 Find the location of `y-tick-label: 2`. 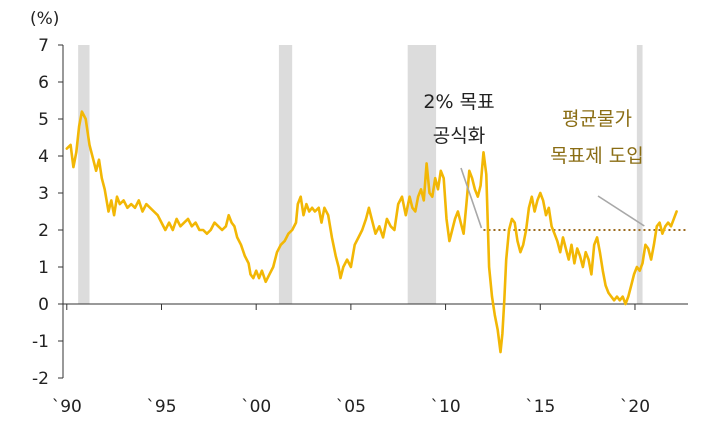

y-tick-label: 2 is located at coordinates (43, 231).